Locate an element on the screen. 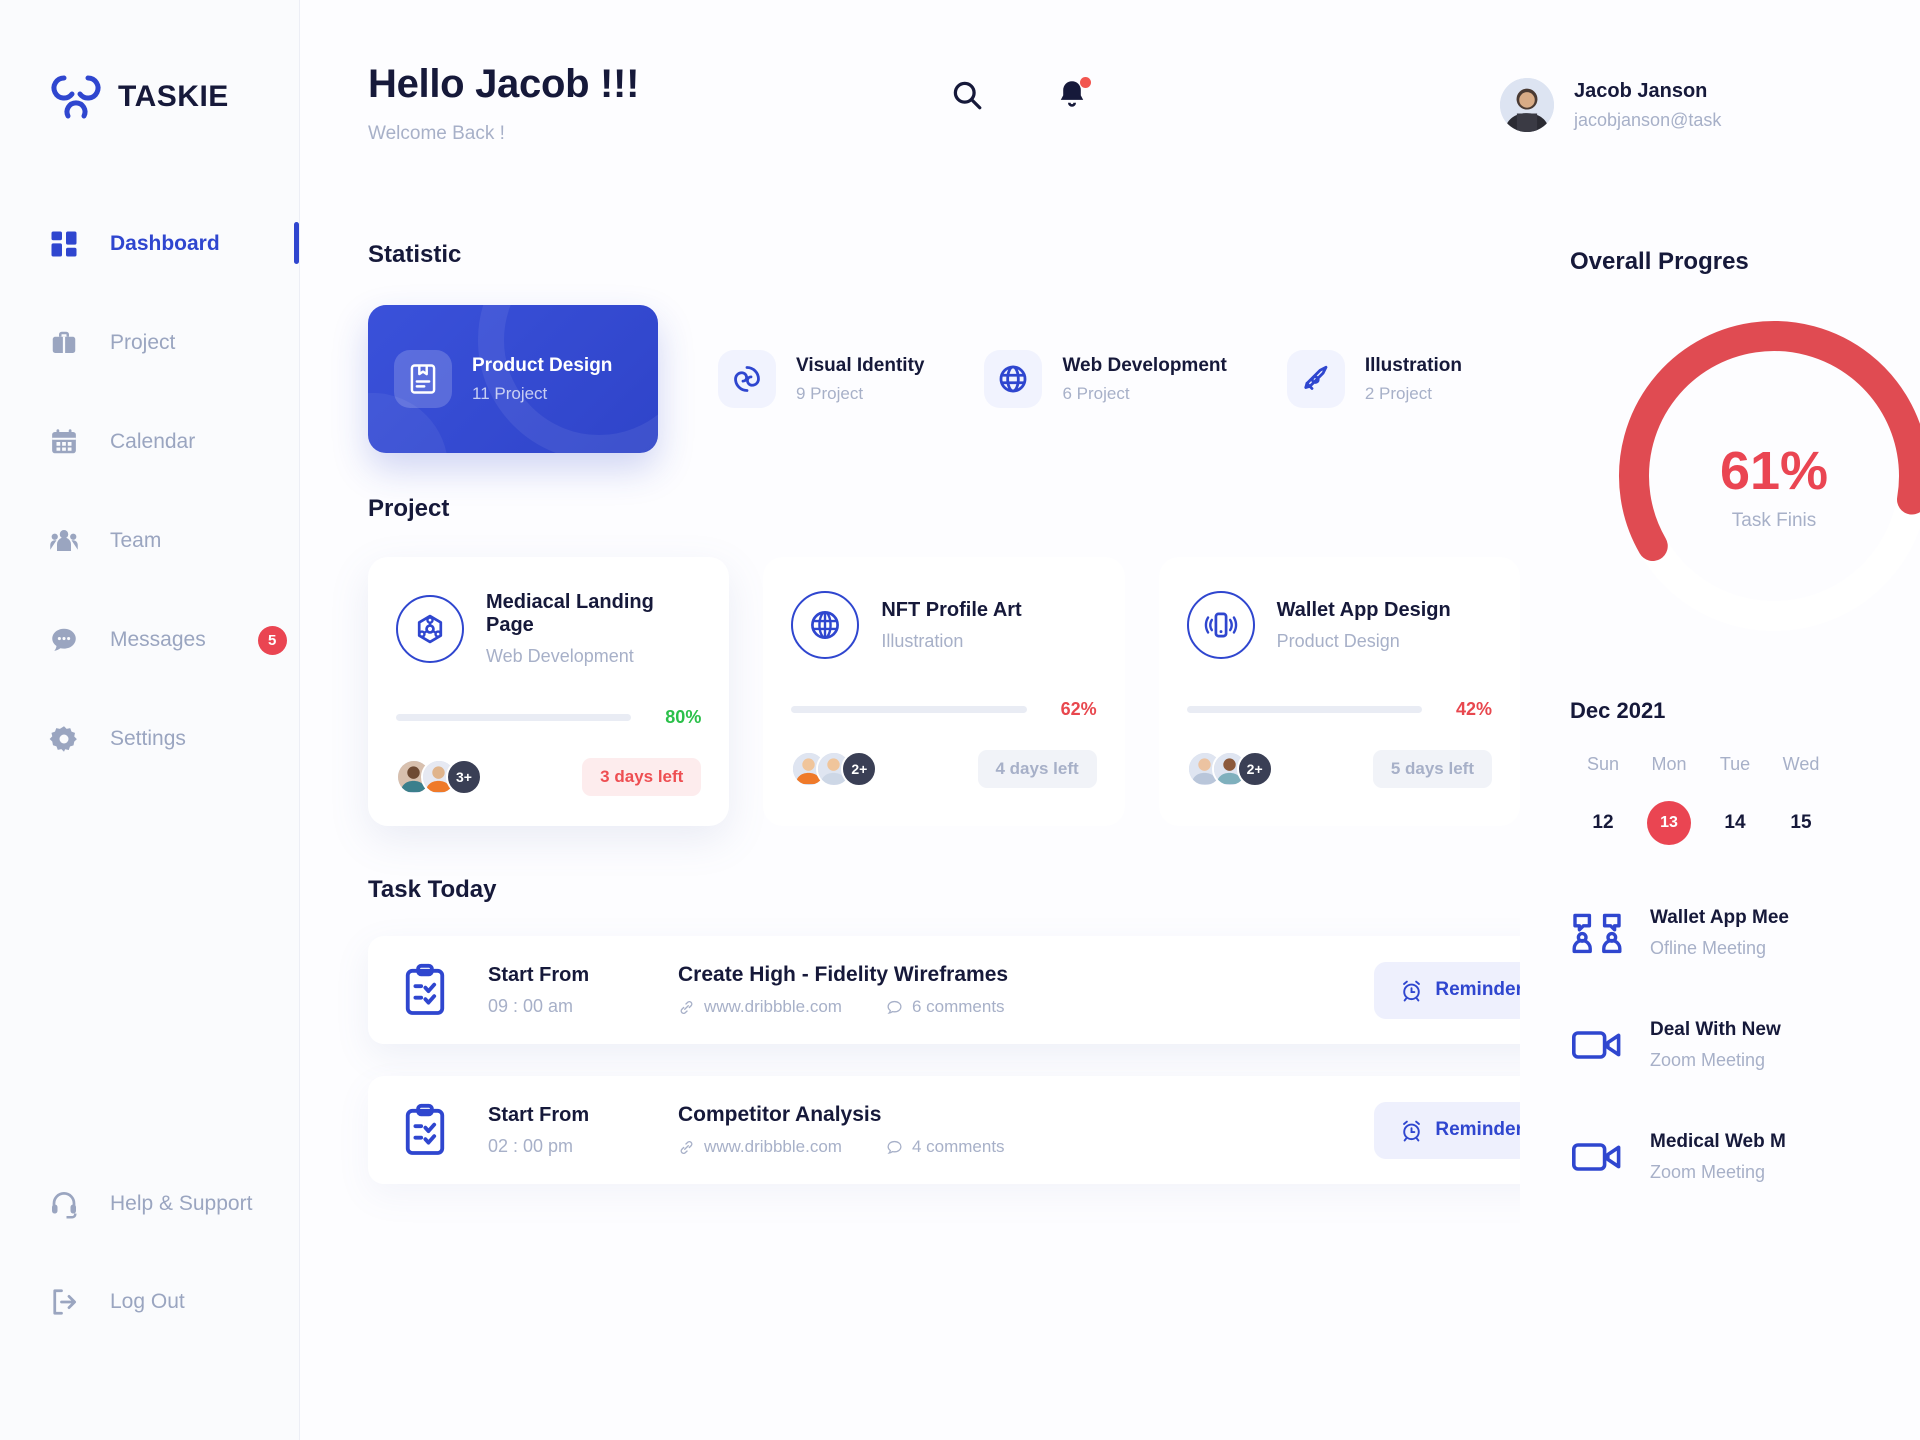 Image resolution: width=1920 pixels, height=1440 pixels. statistic-card-name: Illustration is located at coordinates (1413, 365).